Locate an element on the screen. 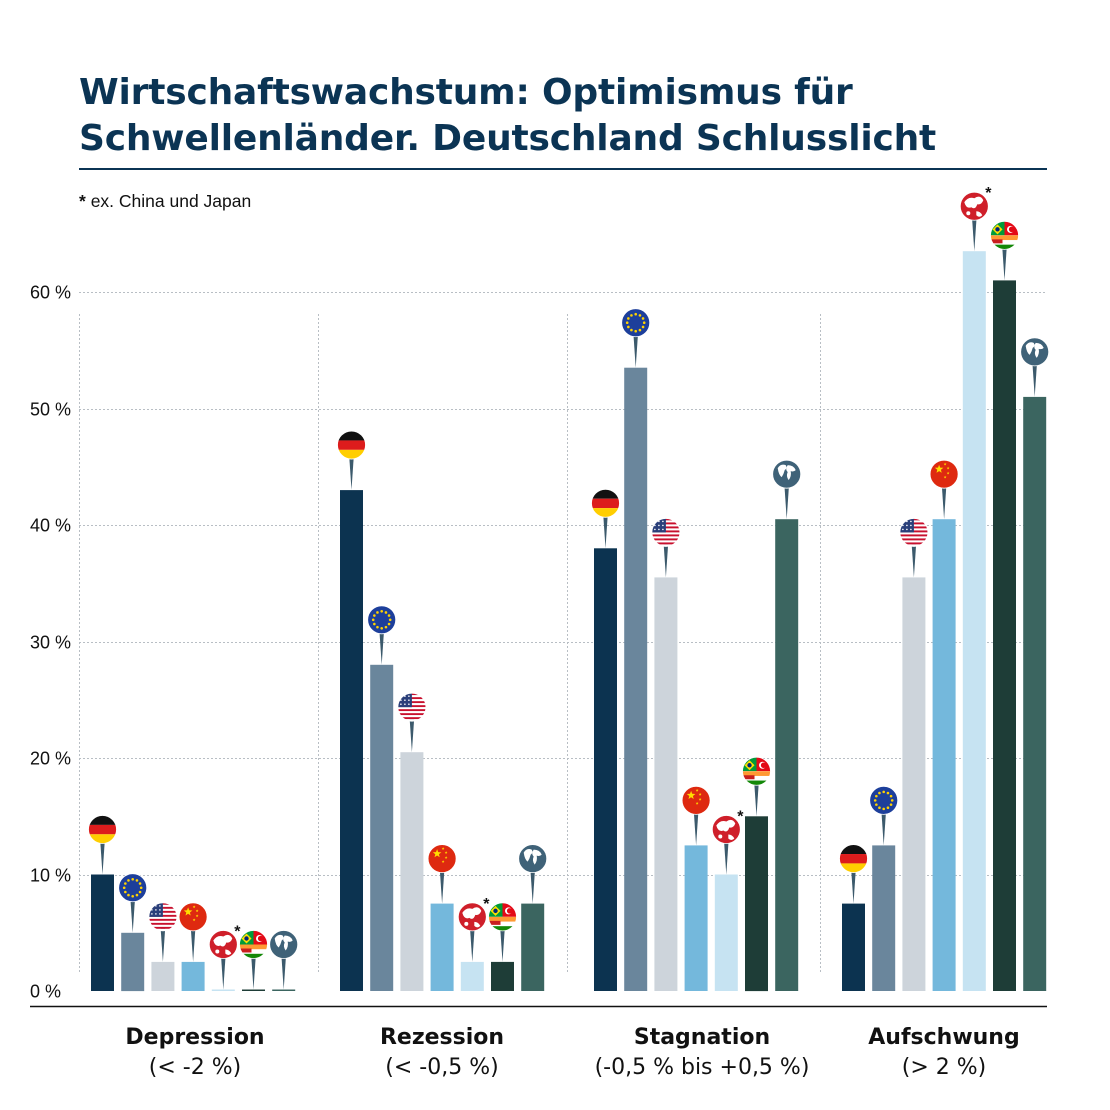 Image resolution: width=1110 pixels, height=1110 pixels. category-range-label: (< -0,5 %) is located at coordinates (441, 1067).